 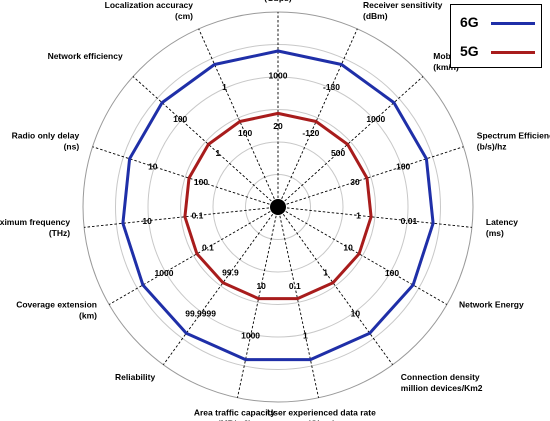 What do you see at coordinates (59, 233) in the screenshot?
I see `axis-unit: (THz)` at bounding box center [59, 233].